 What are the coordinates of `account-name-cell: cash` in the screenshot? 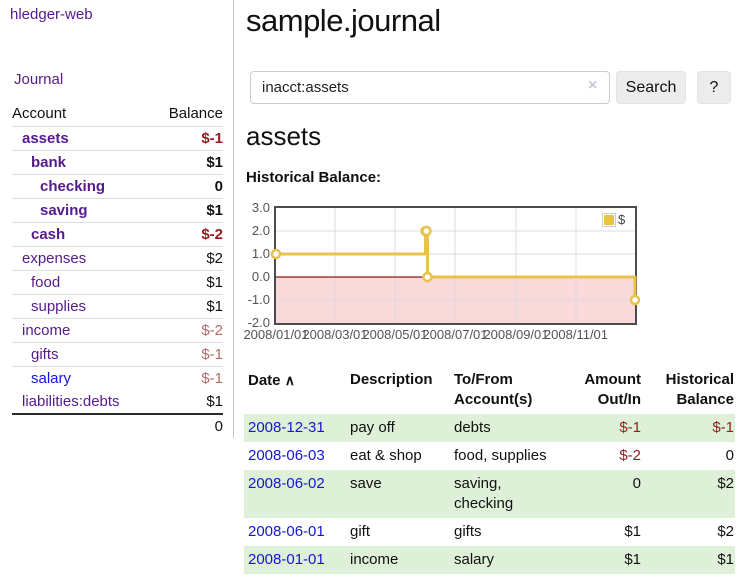 It's located at (82, 234).